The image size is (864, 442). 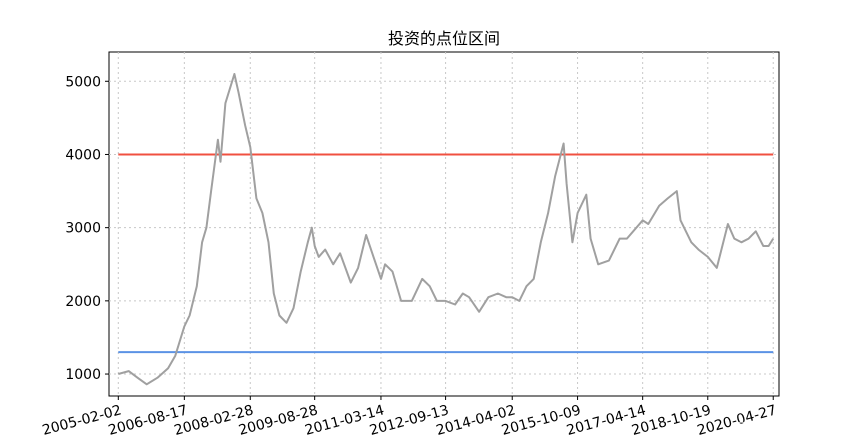 What do you see at coordinates (83, 155) in the screenshot?
I see `y-tick-label: 4000` at bounding box center [83, 155].